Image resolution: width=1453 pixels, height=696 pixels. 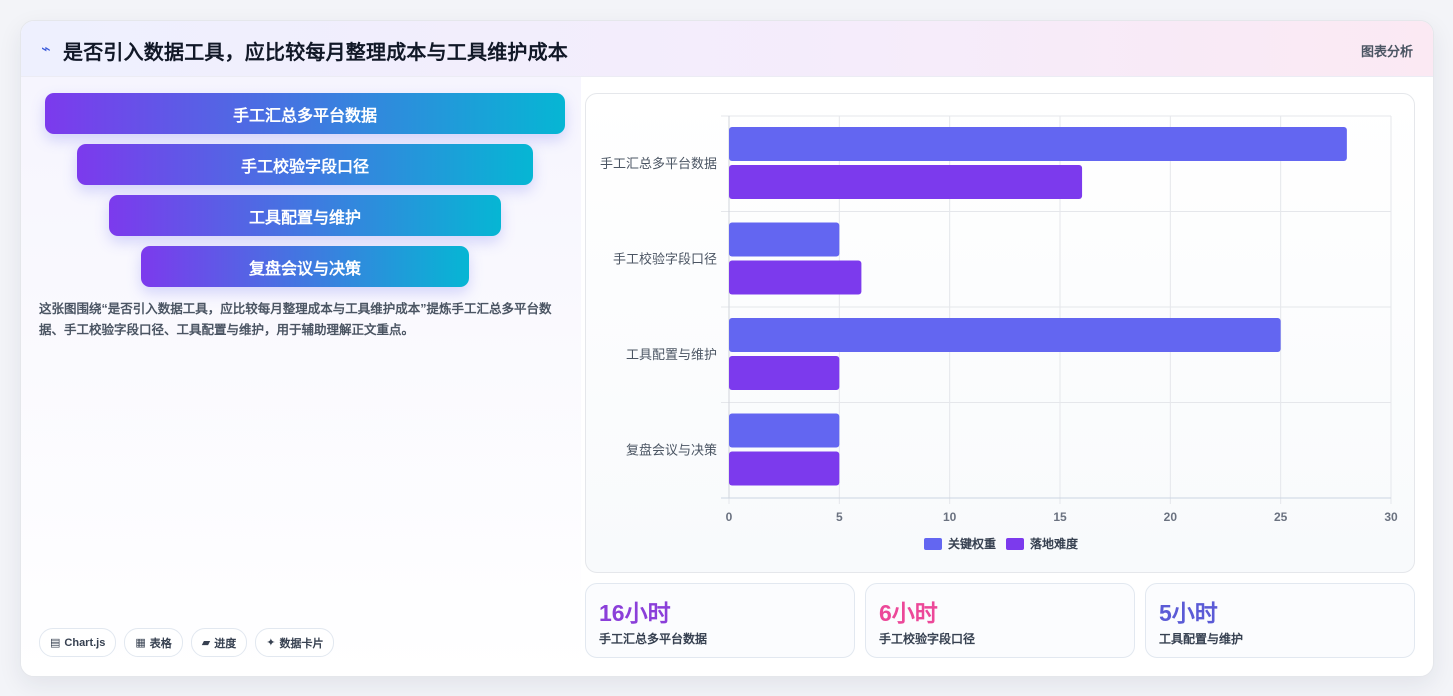 I want to click on stat-label: 工具配置与维护, so click(x=1201, y=639).